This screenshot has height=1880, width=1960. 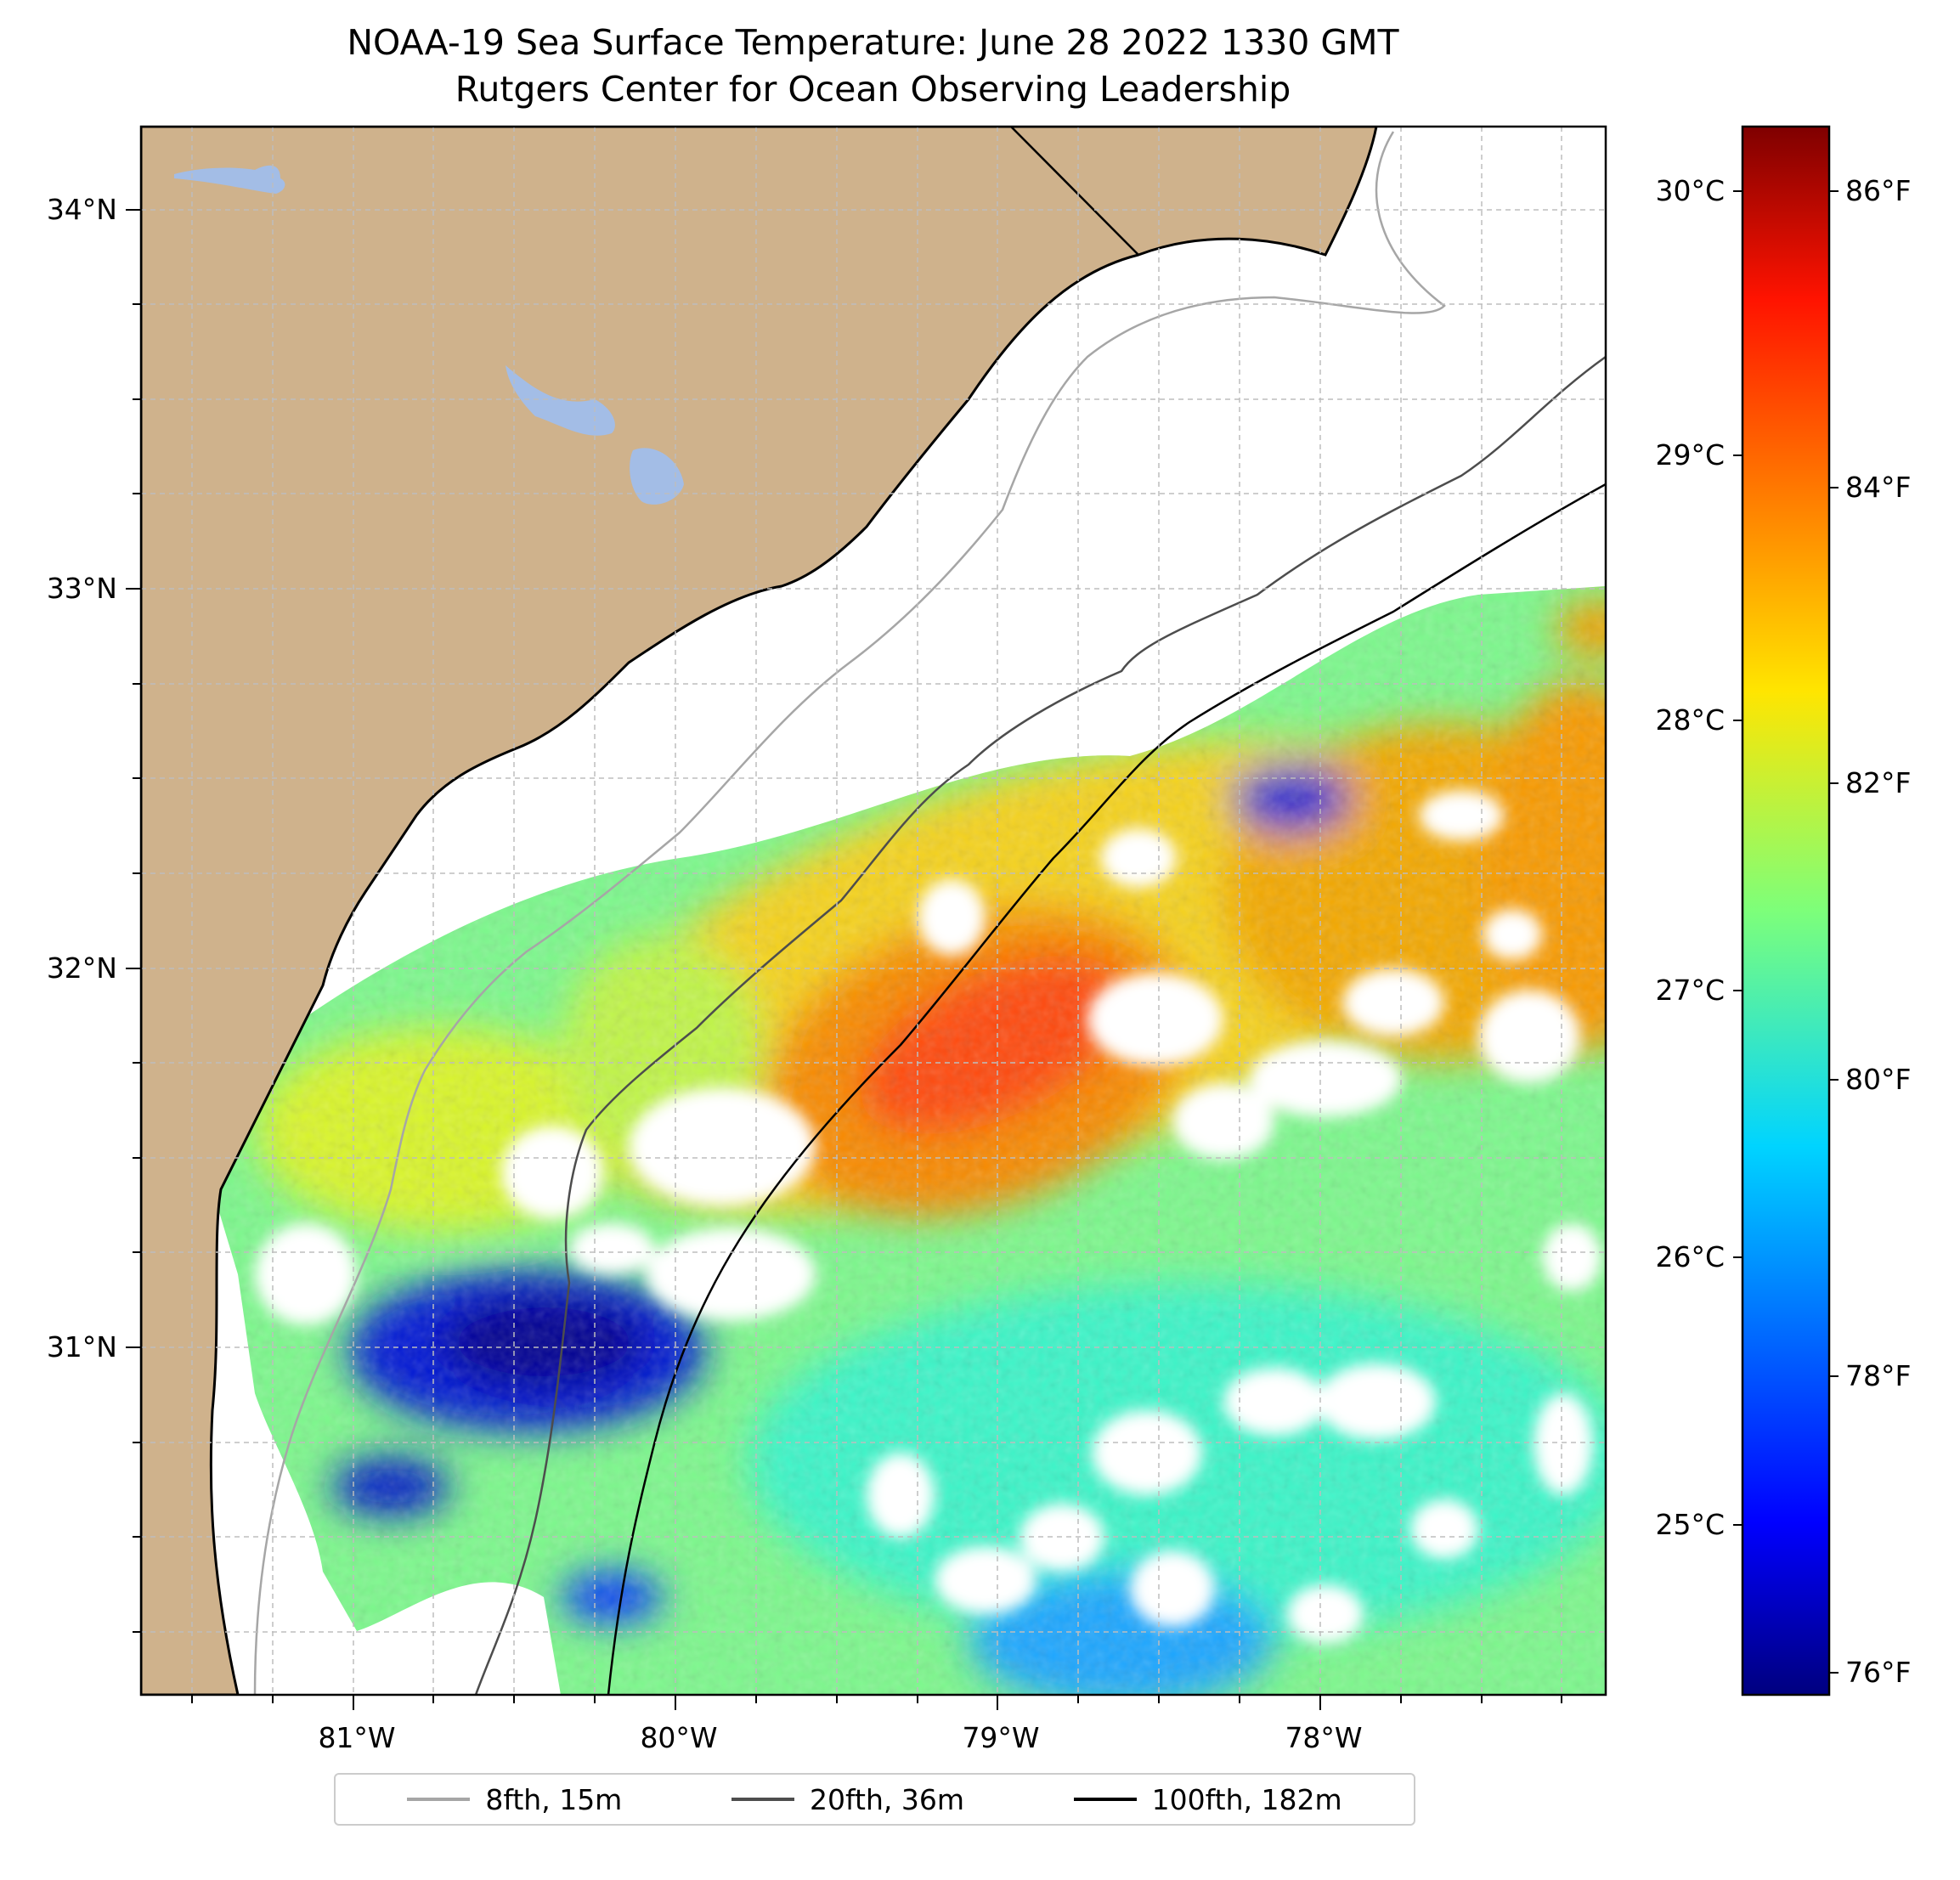 I want to click on colorbar-ticks, so click(x=1786, y=932).